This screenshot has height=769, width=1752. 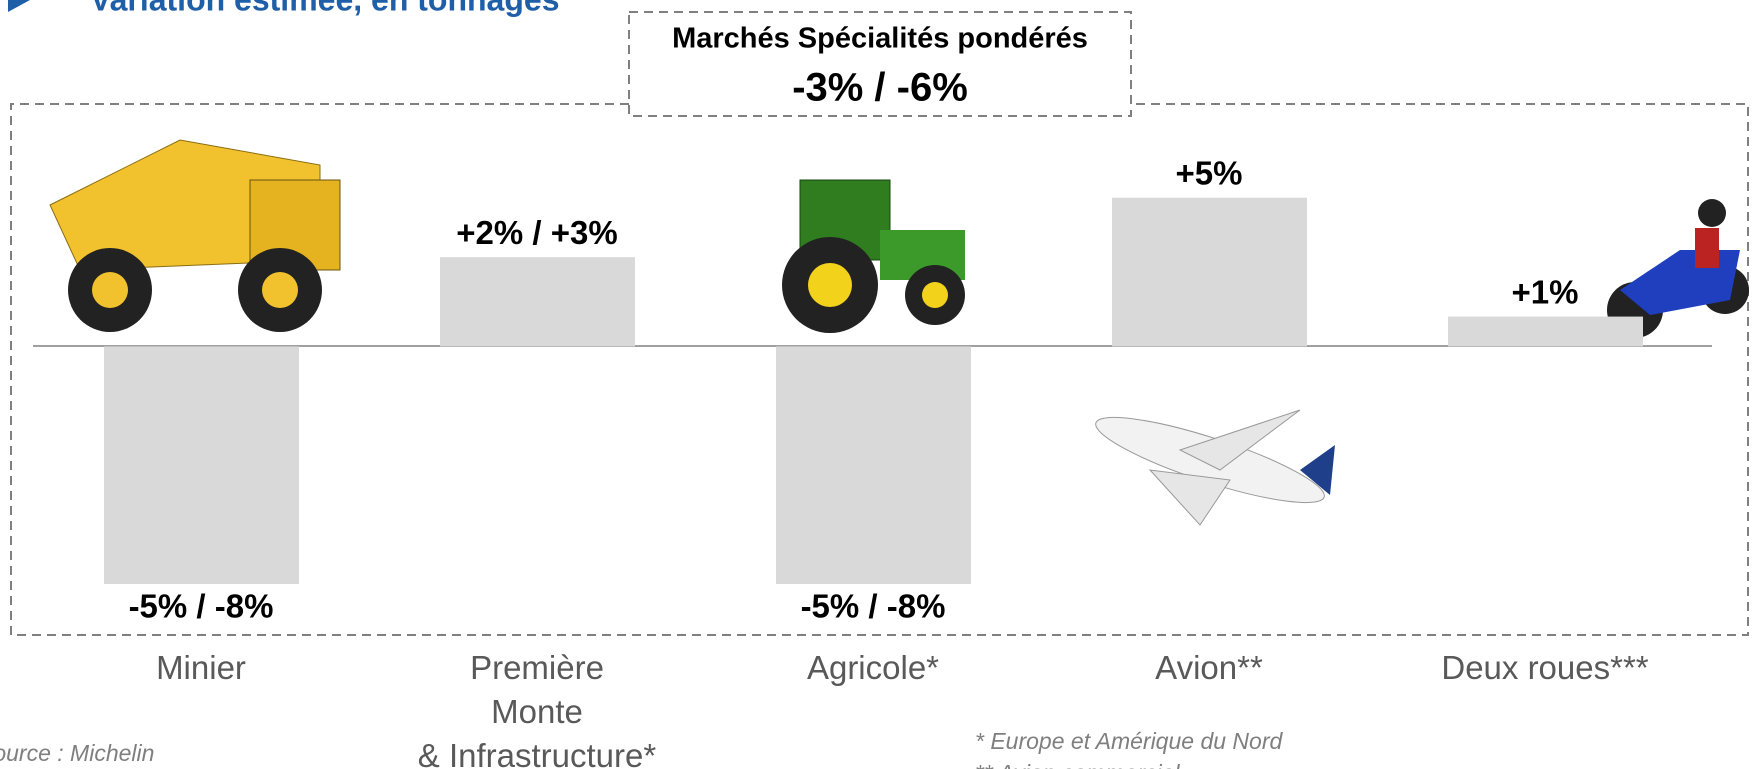 I want to click on tractor-icon, so click(x=873, y=256).